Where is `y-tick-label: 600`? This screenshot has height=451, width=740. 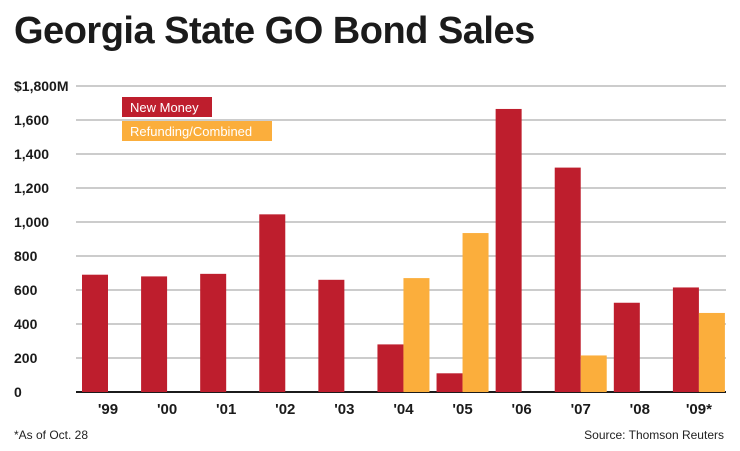
y-tick-label: 600 is located at coordinates (26, 290).